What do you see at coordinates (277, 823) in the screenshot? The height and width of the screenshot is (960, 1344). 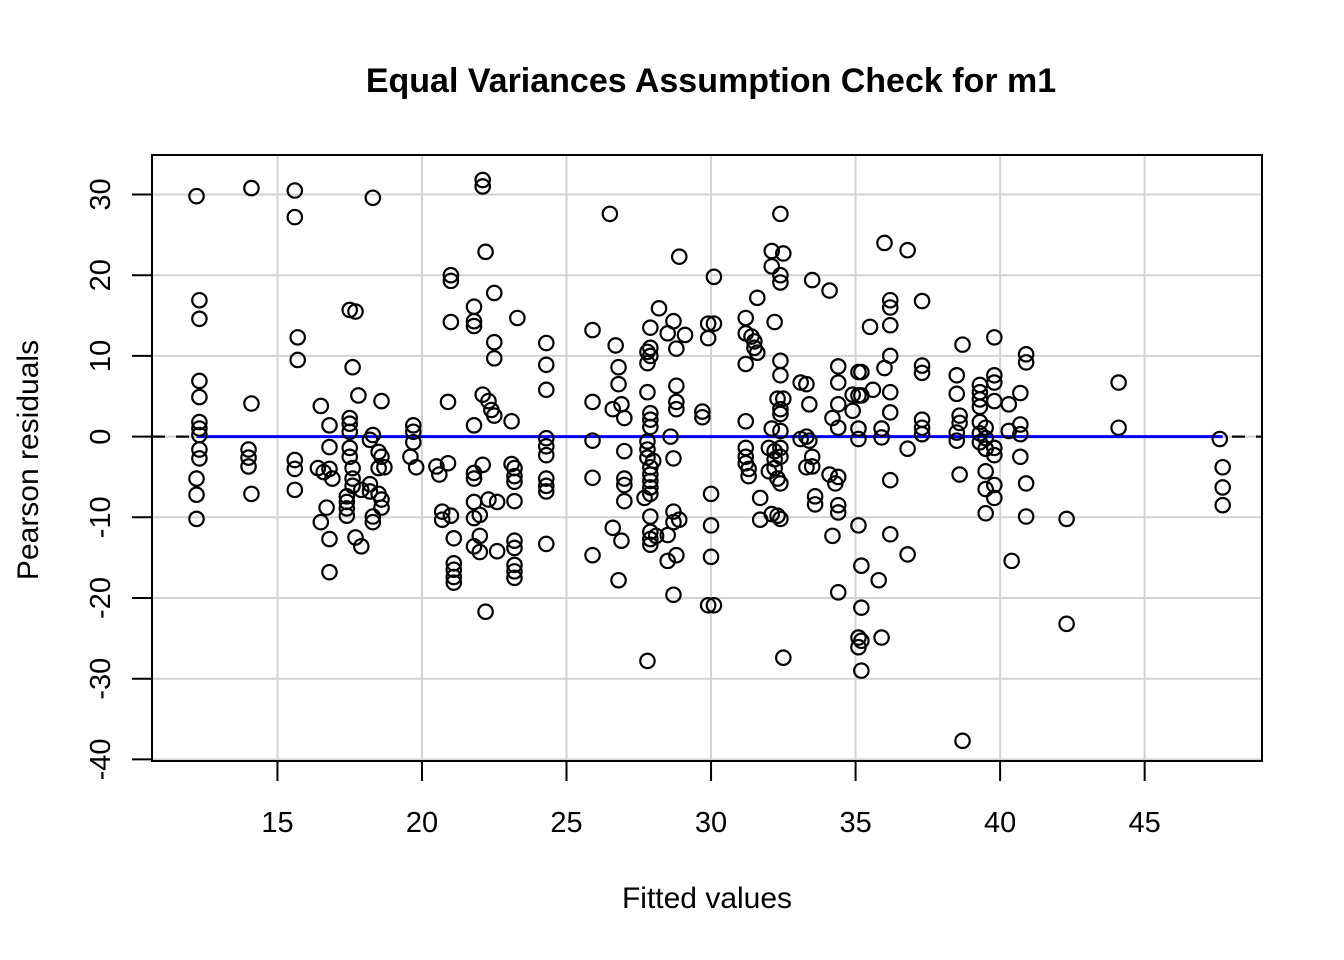 I see `x-tick-label: 15` at bounding box center [277, 823].